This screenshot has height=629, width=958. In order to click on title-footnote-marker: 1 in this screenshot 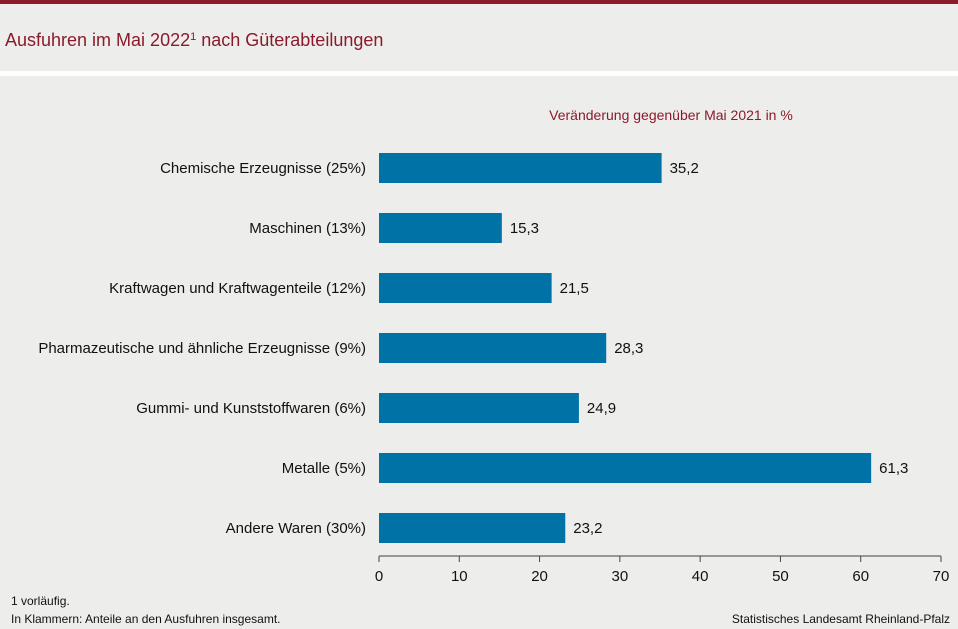, I will do `click(193, 37)`.